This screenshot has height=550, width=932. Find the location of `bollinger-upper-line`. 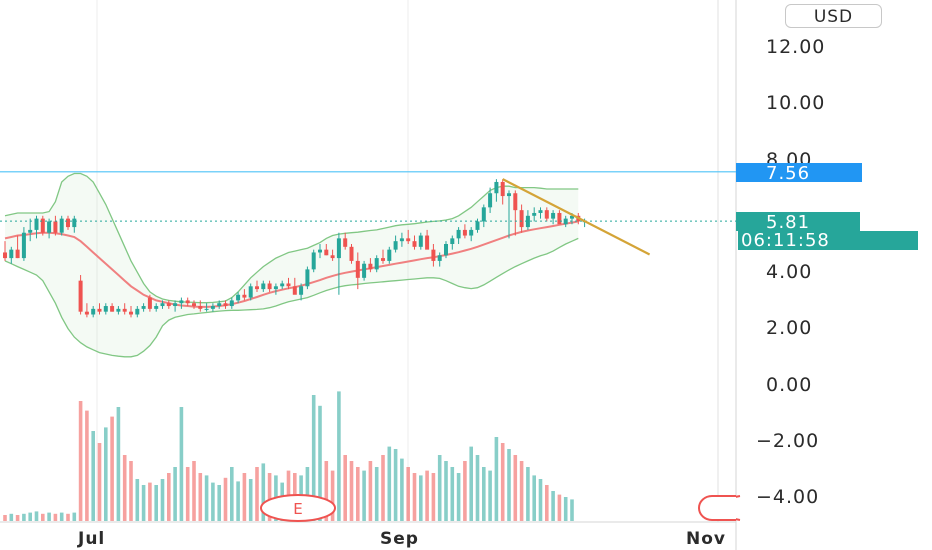

bollinger-upper-line is located at coordinates (291, 238).